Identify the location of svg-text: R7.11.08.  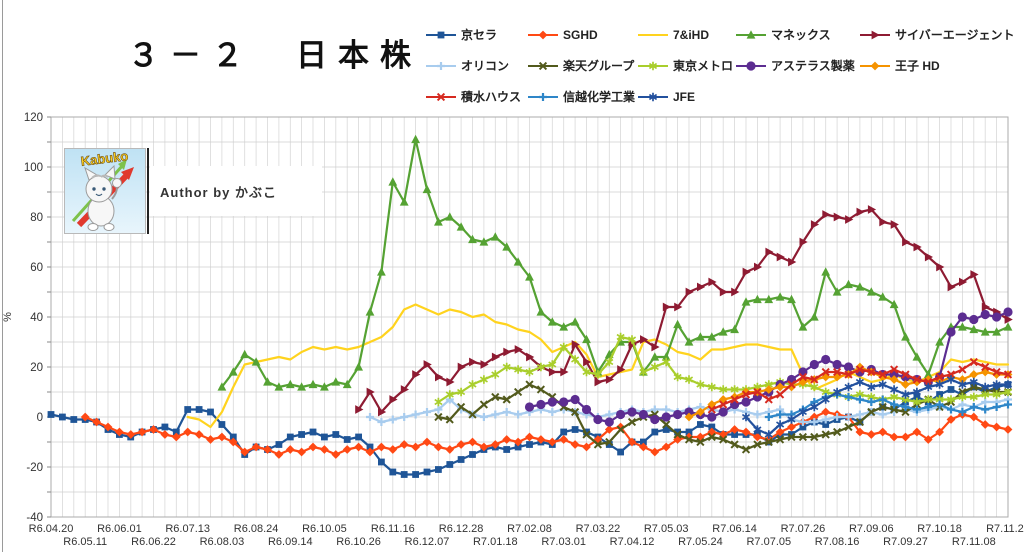
(974, 542).